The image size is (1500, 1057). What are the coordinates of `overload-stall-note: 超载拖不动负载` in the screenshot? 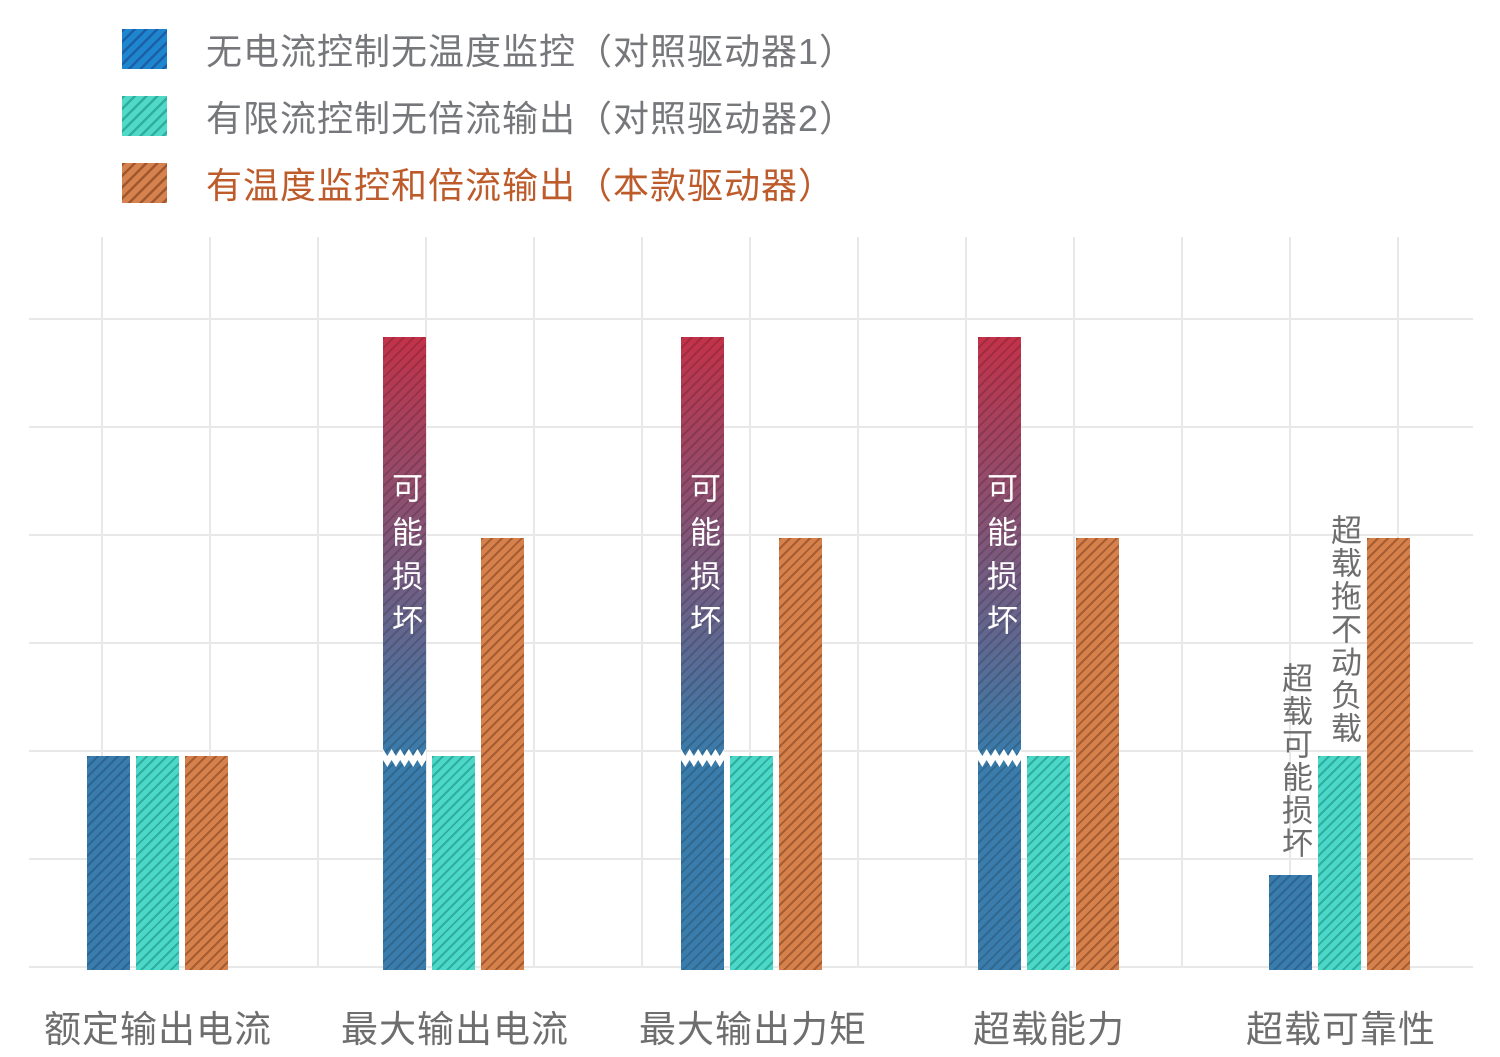 It's located at (1343, 629).